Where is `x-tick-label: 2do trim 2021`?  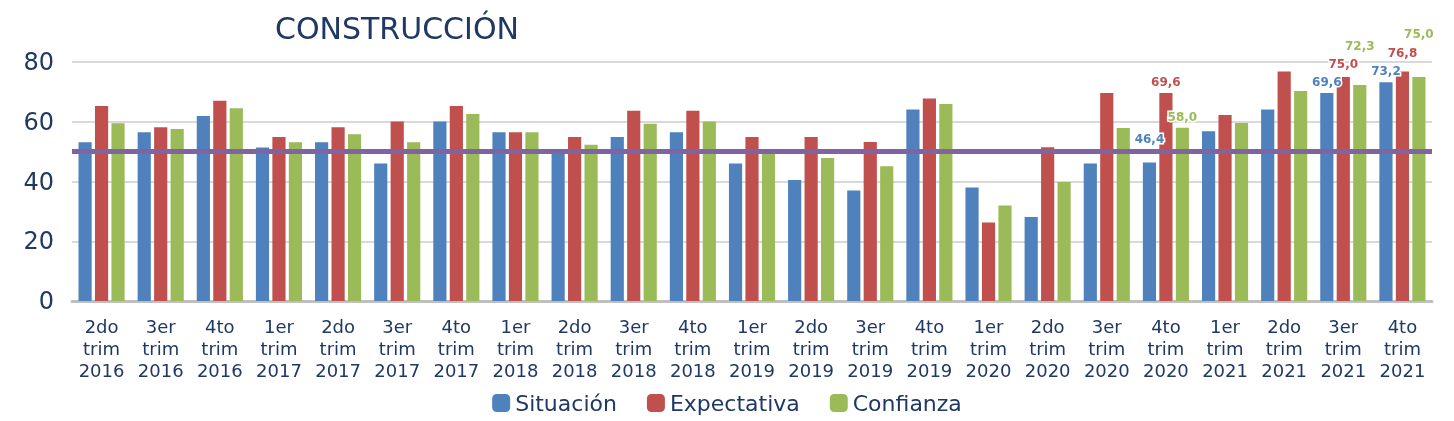
x-tick-label: 2do trim 2021 is located at coordinates (1284, 348).